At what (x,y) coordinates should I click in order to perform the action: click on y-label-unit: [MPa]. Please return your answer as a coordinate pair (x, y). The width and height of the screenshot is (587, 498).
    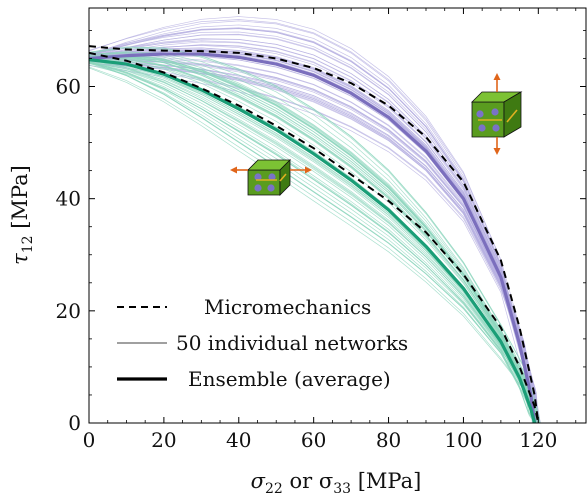
    Looking at the image, I should click on (20, 200).